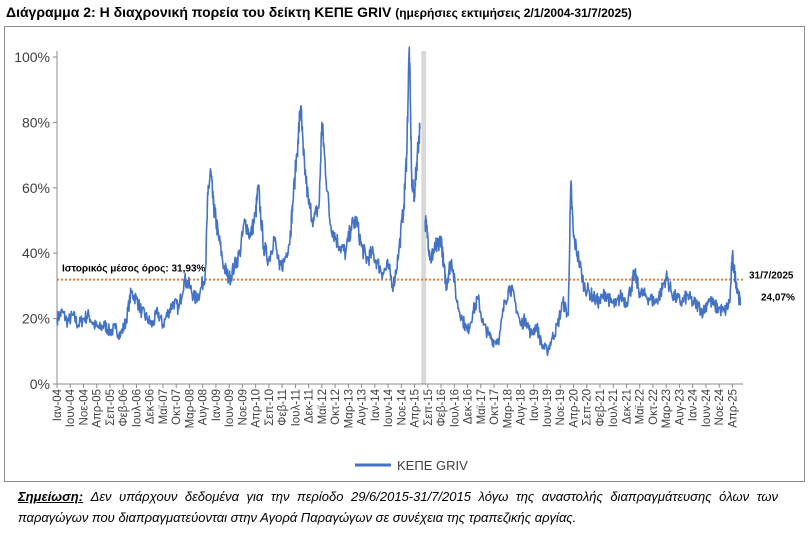 This screenshot has width=811, height=546. I want to click on x-tick-label: Οκτ-12, so click(336, 407).